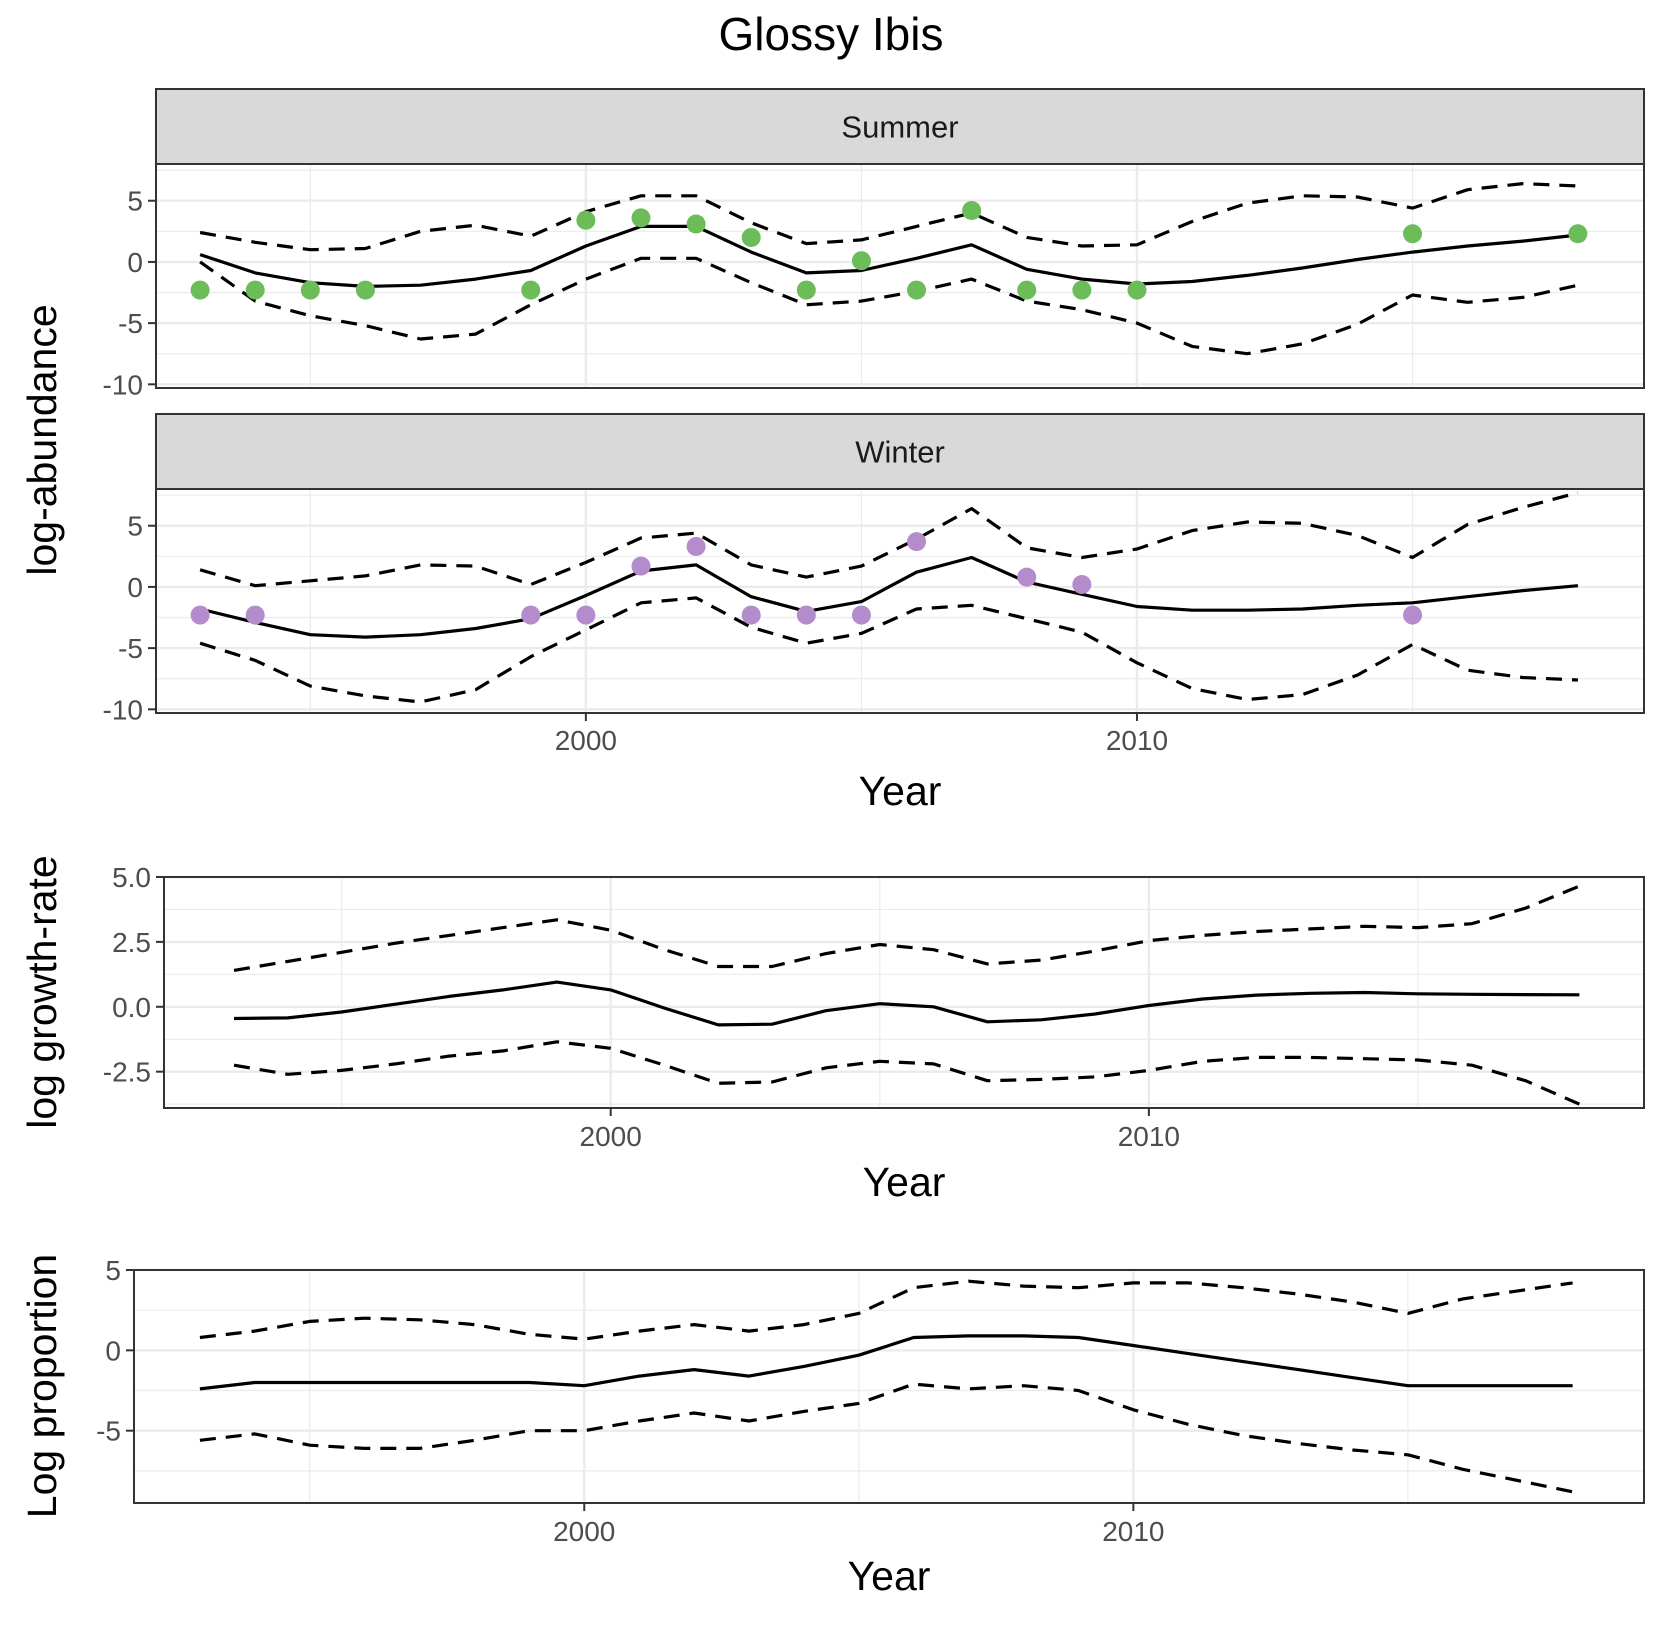  I want to click on panel-border-winter, so click(900, 601).